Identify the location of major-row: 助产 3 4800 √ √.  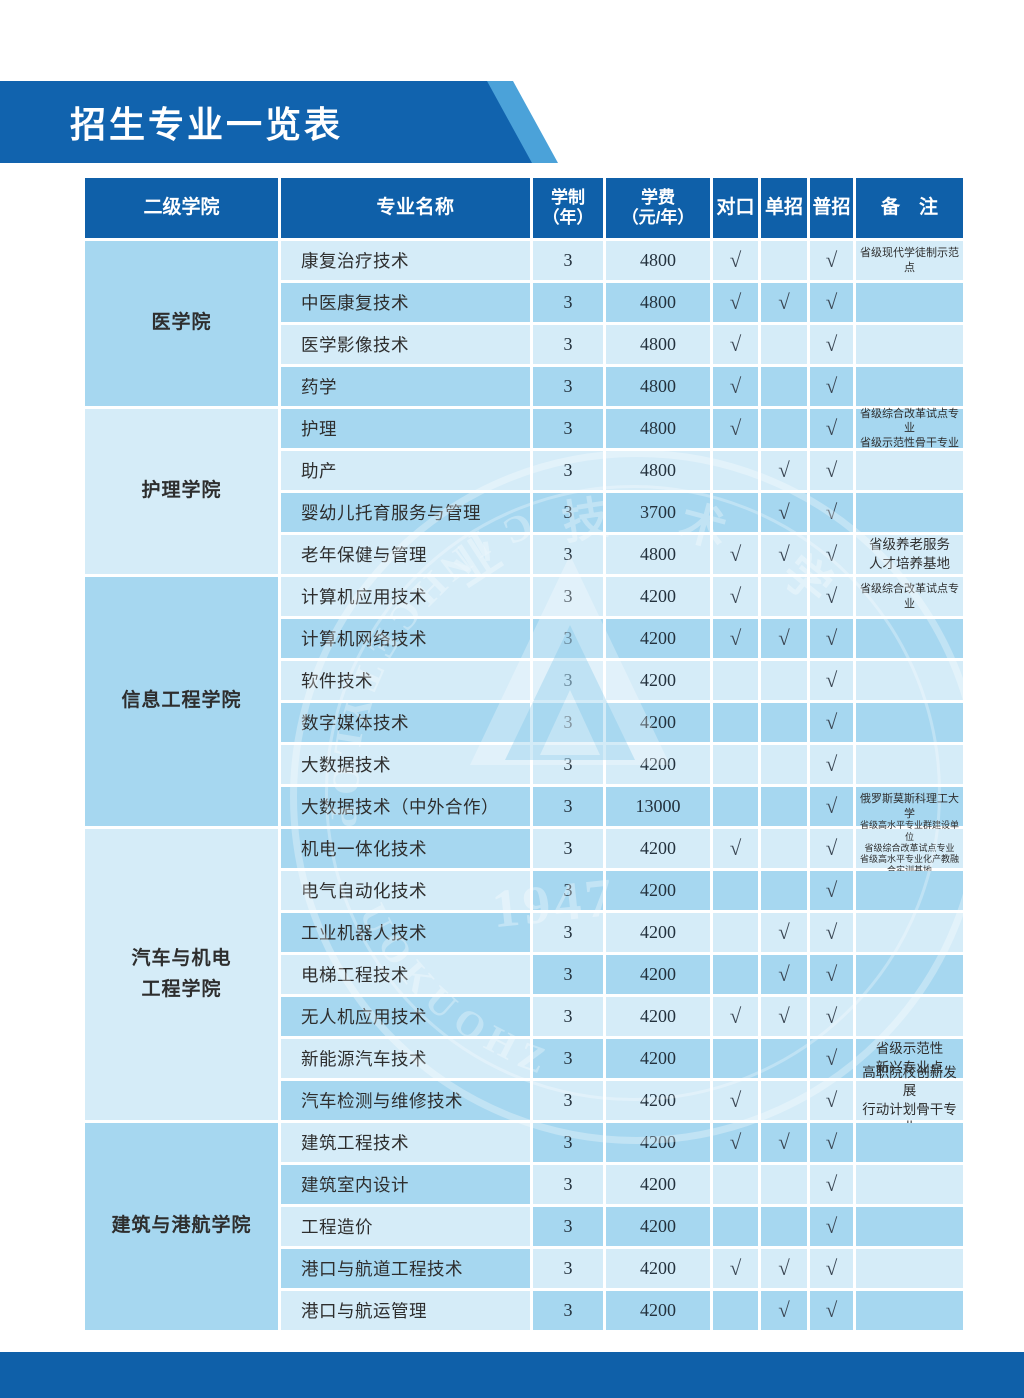
(622, 470).